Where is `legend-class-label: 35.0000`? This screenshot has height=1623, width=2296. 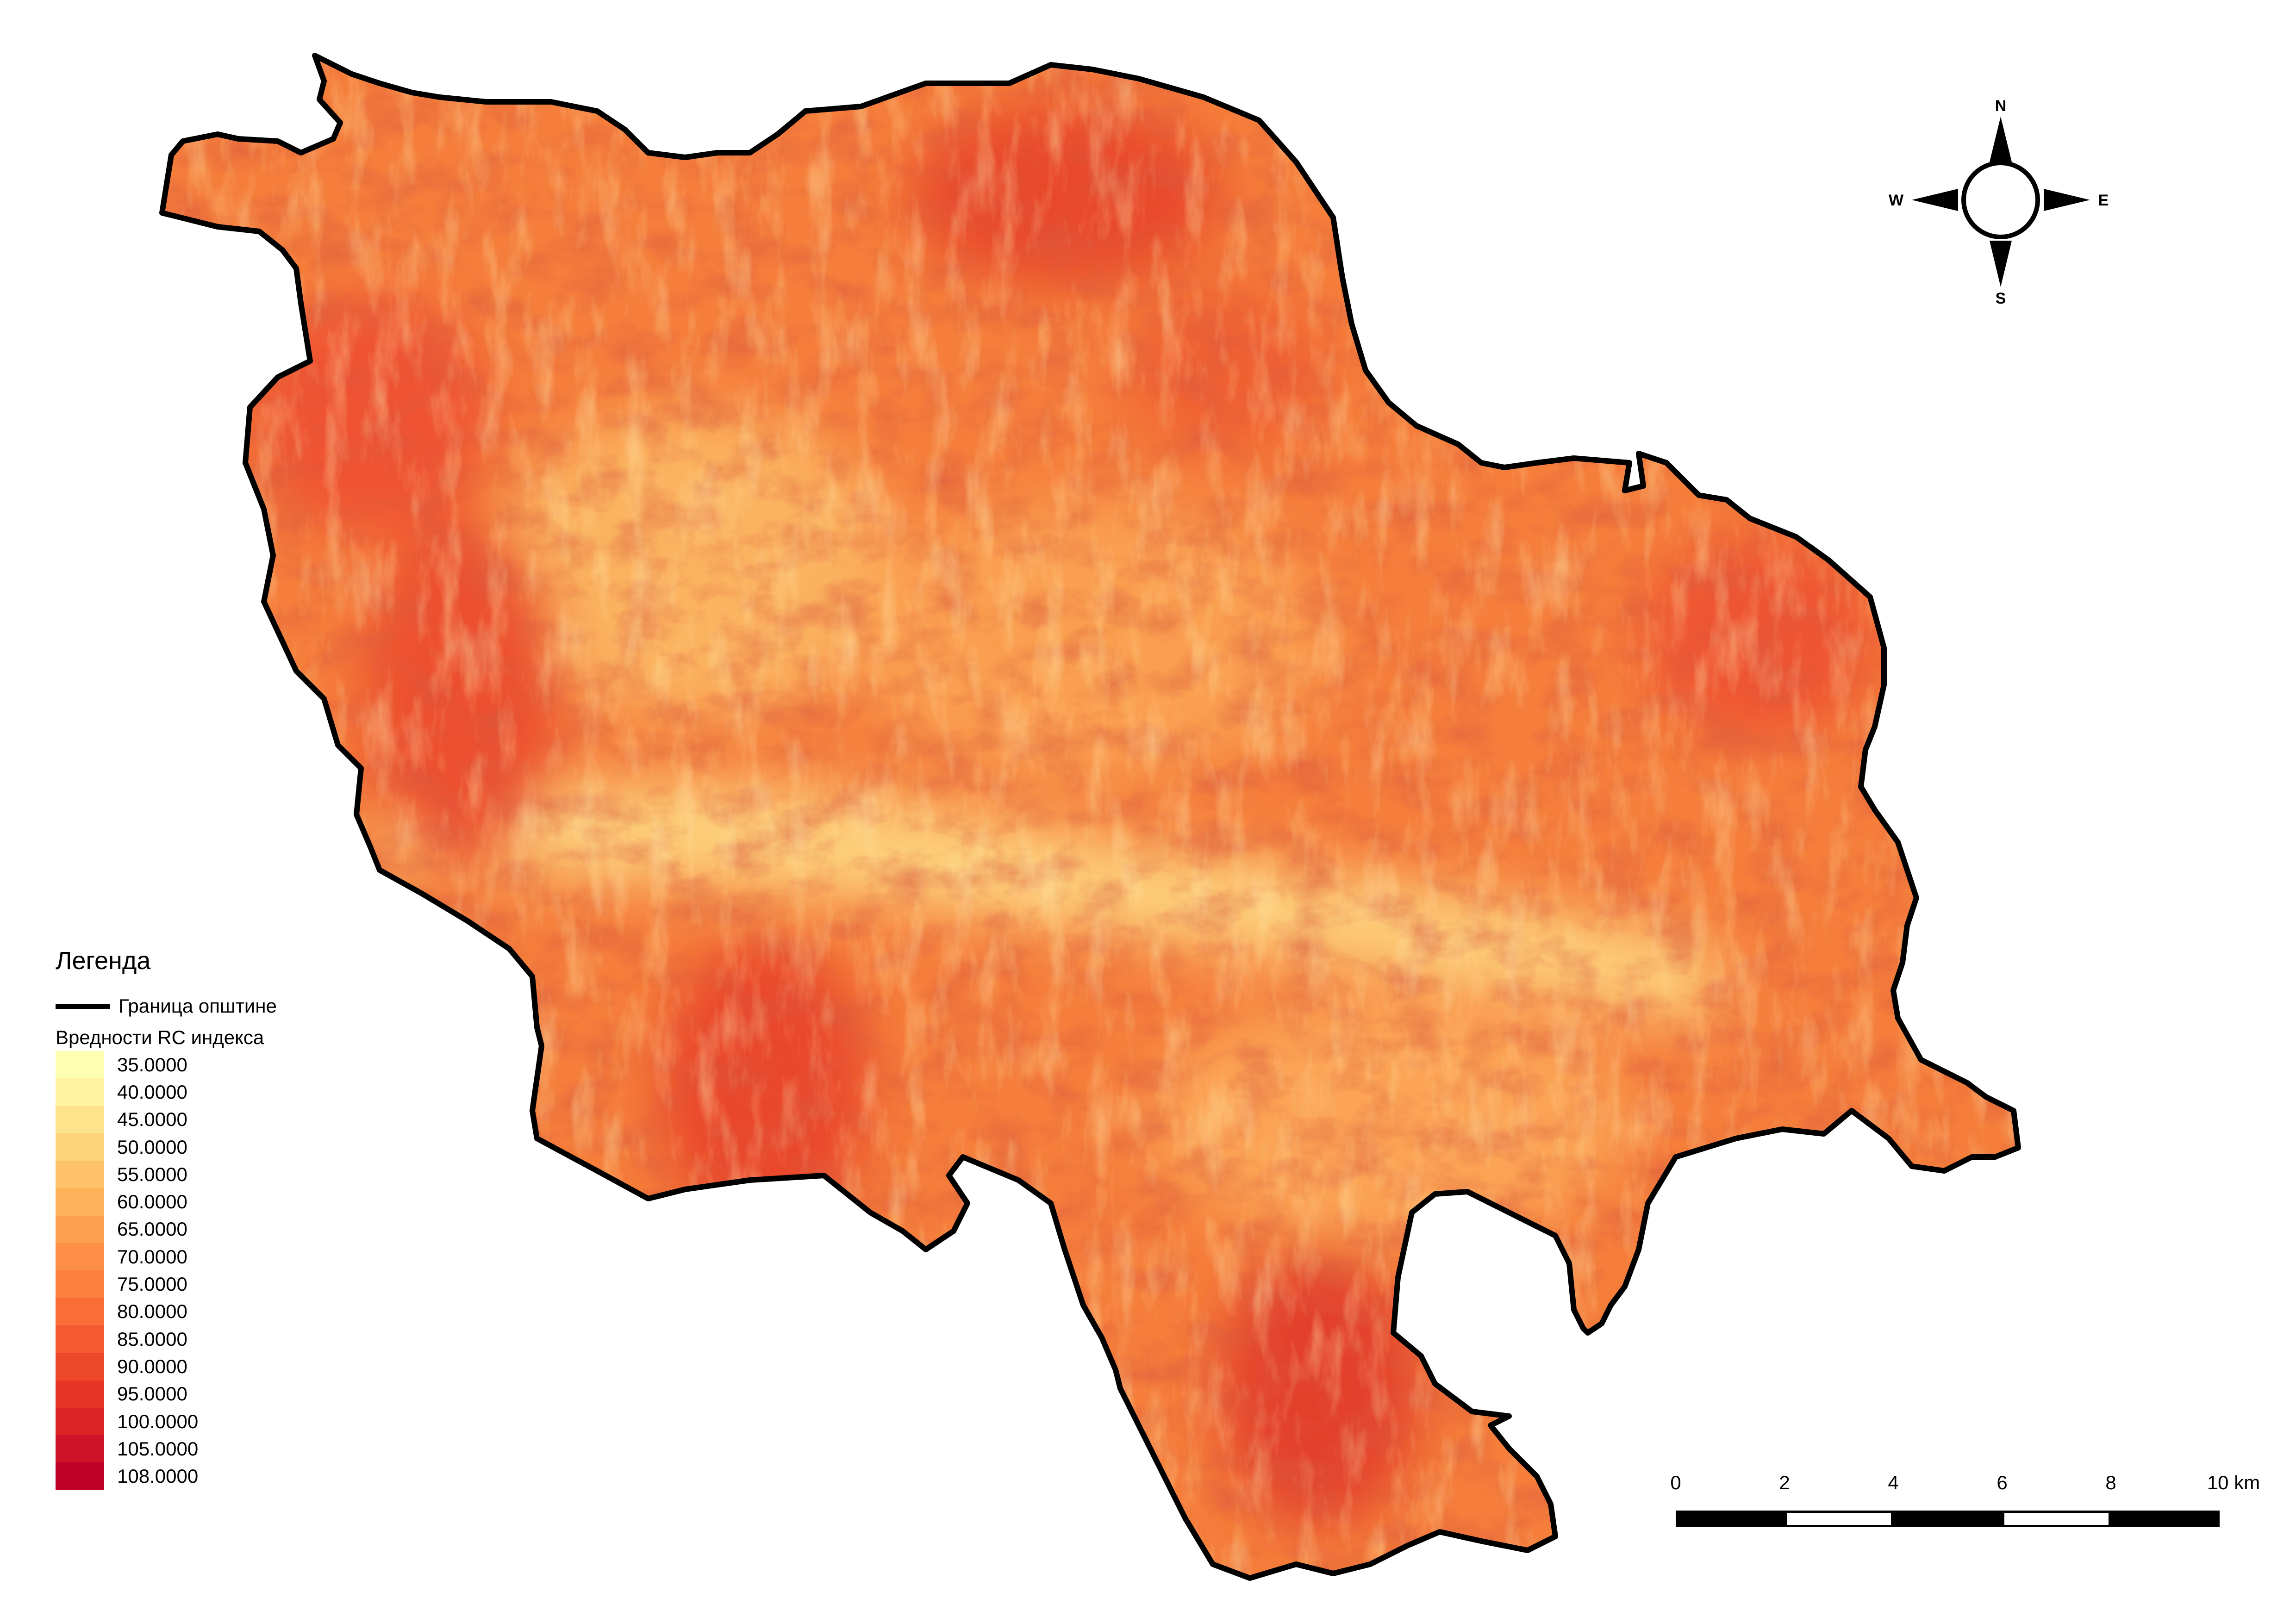
legend-class-label: 35.0000 is located at coordinates (152, 1064).